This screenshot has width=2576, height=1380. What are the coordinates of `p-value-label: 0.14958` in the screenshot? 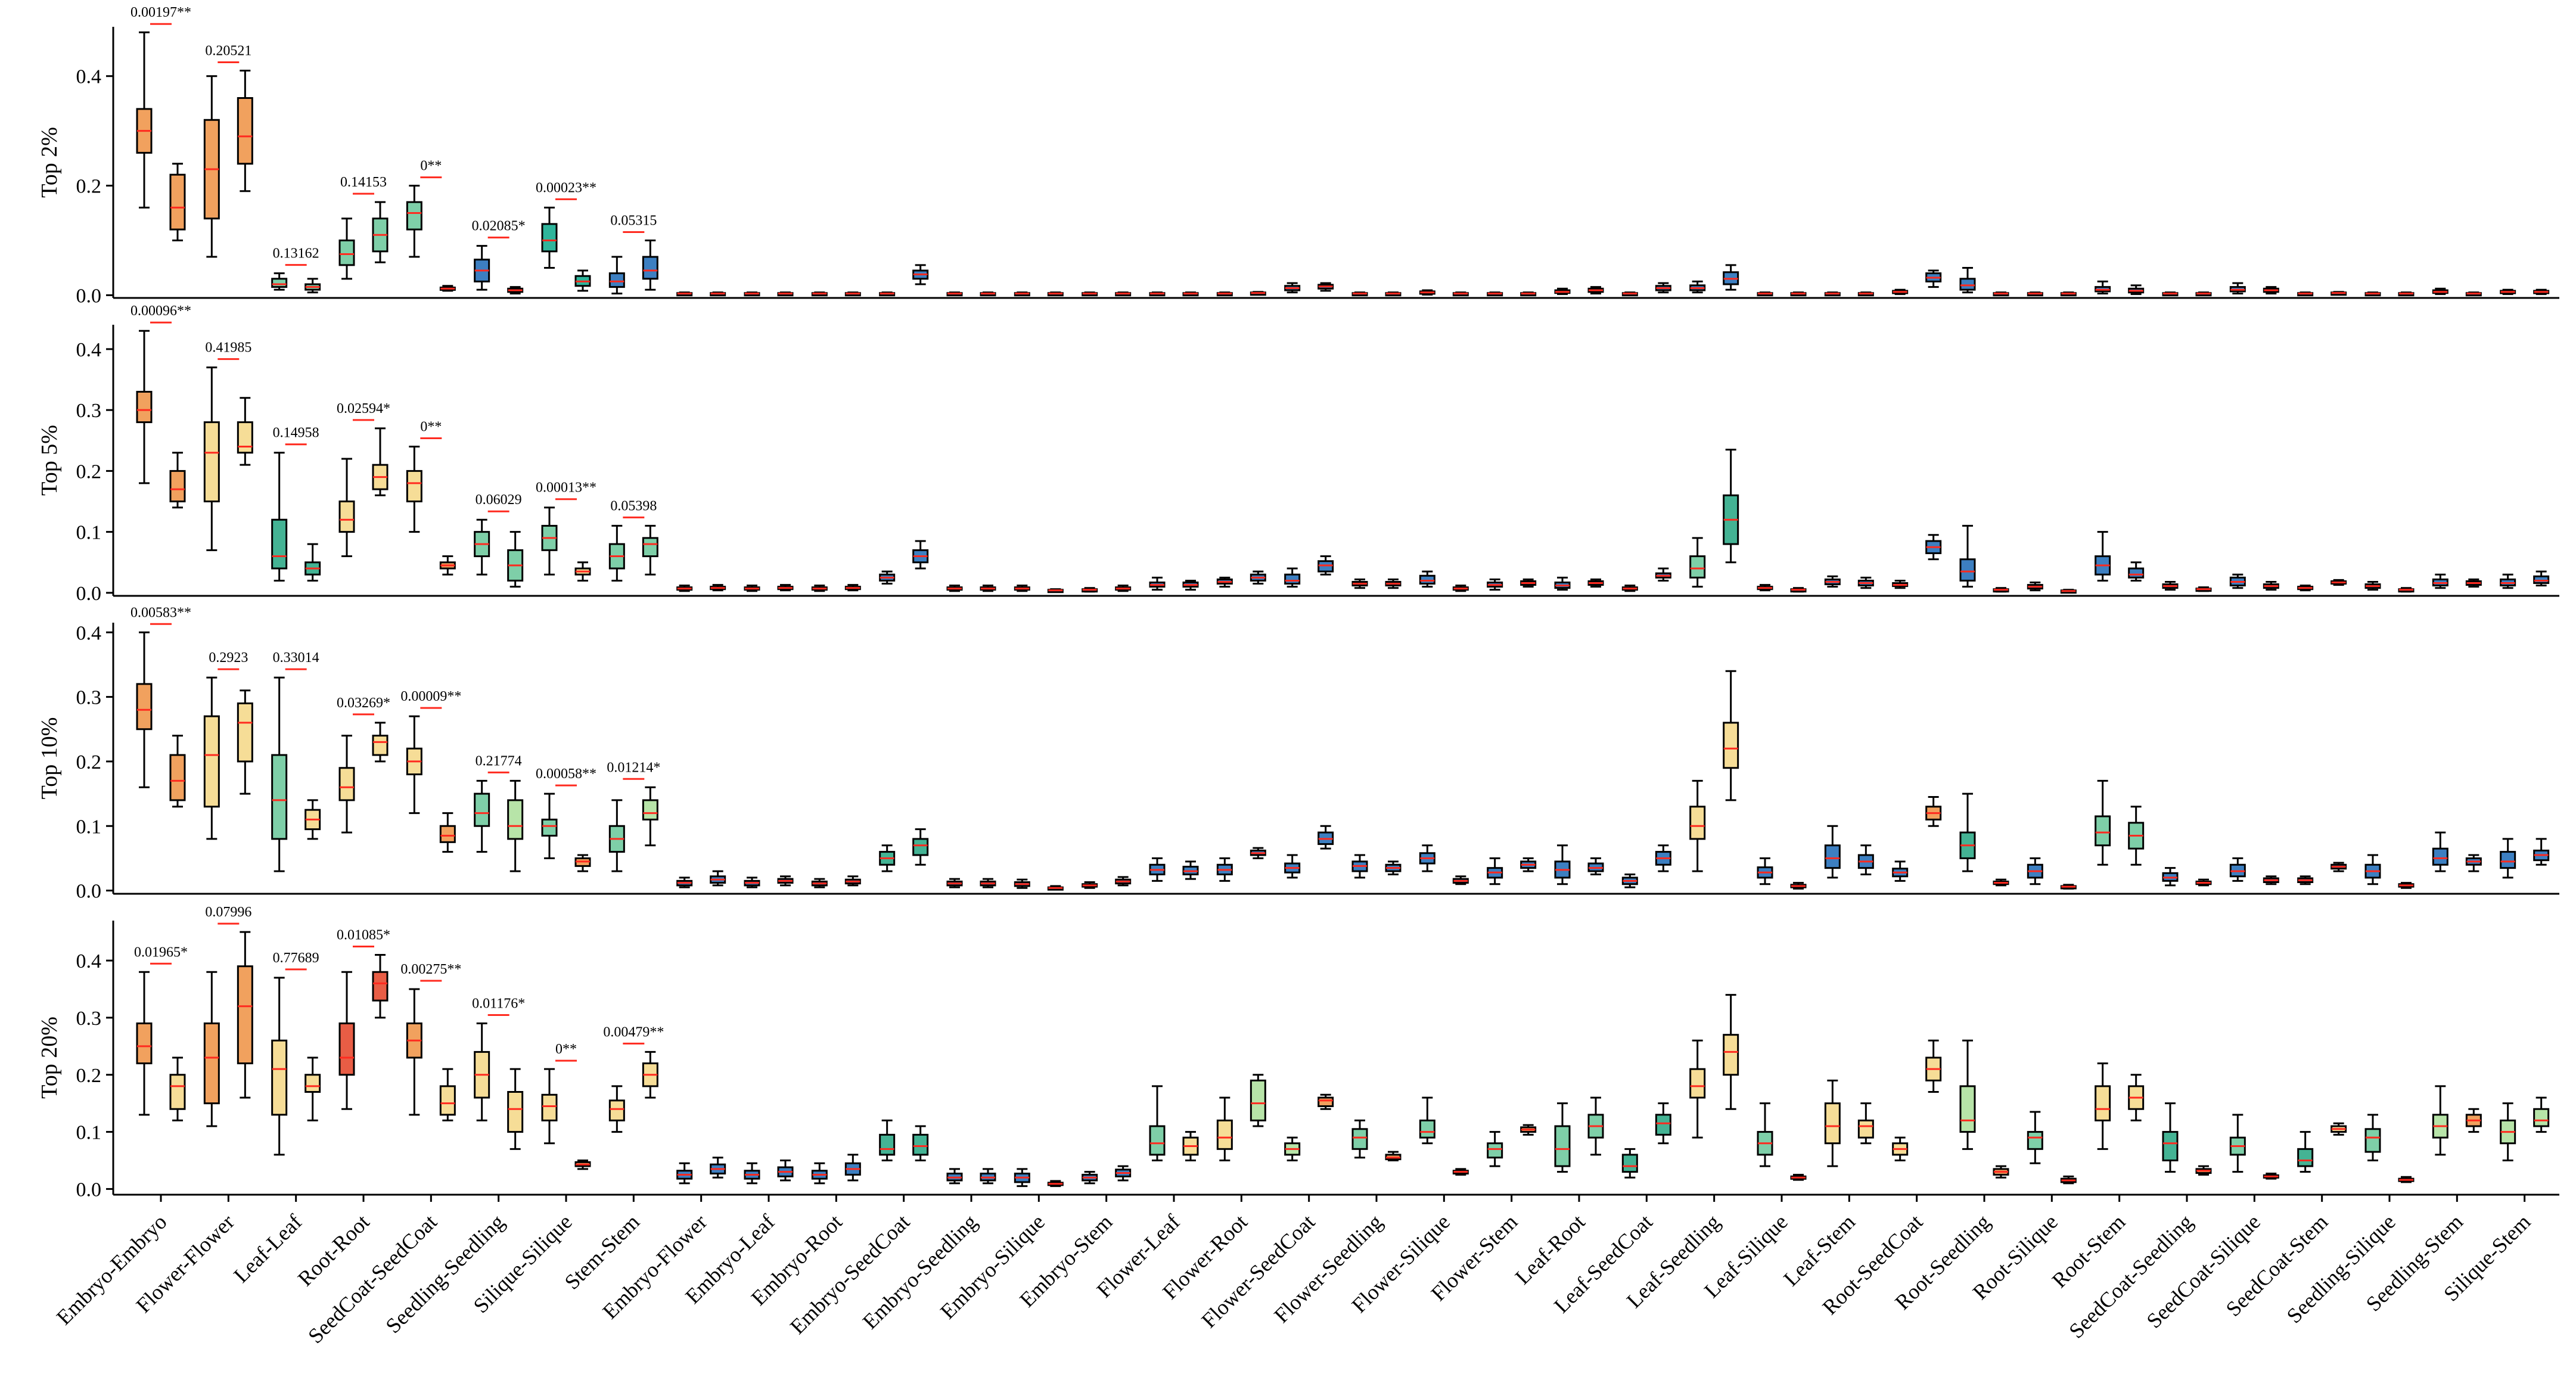 It's located at (296, 433).